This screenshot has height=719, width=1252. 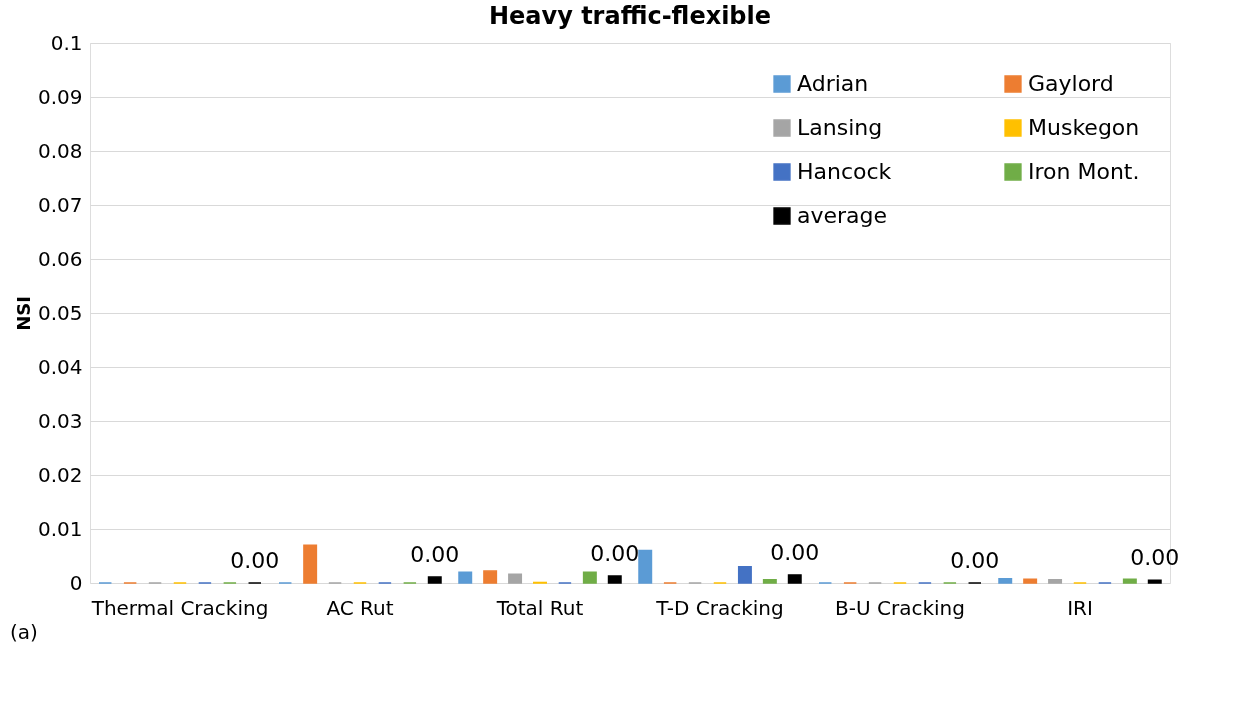 I want to click on x-tick-label: AC Rut, so click(x=360, y=607).